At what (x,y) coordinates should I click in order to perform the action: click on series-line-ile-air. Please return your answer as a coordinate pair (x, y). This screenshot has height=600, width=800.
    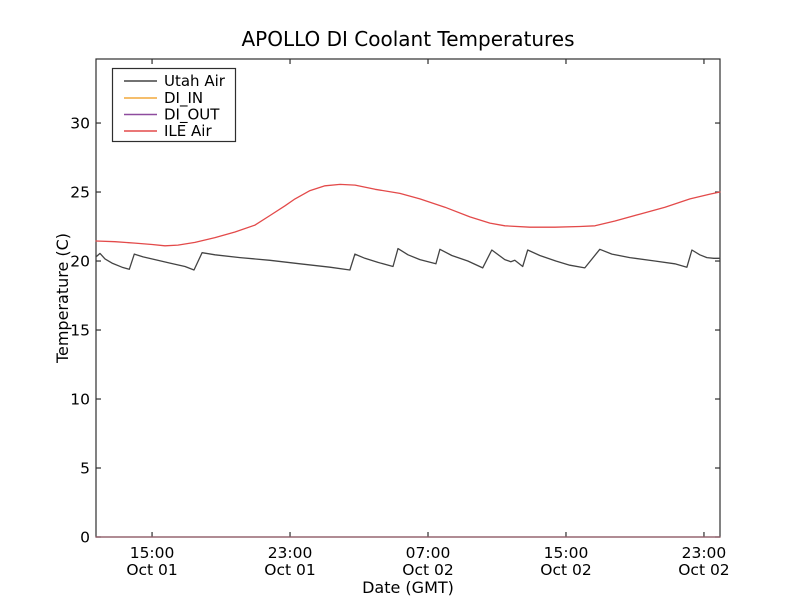
    Looking at the image, I should click on (408, 215).